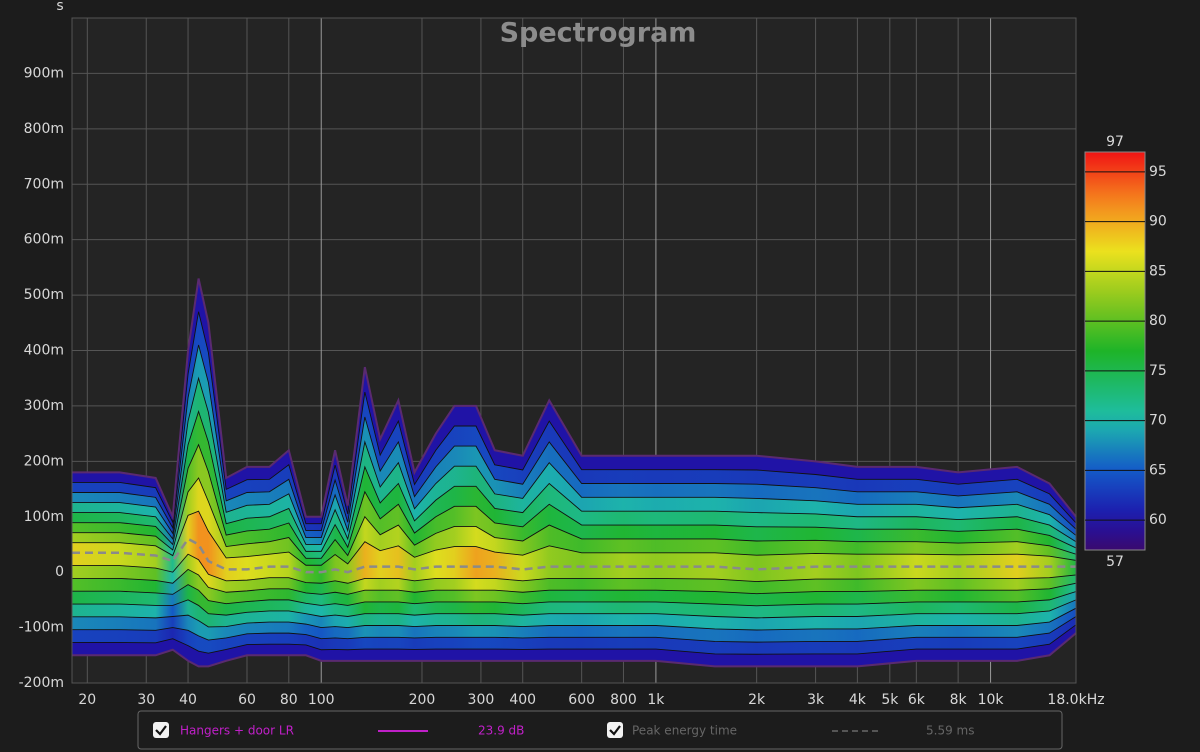 The width and height of the screenshot is (1200, 752). What do you see at coordinates (188, 700) in the screenshot?
I see `x-tick-label: 40` at bounding box center [188, 700].